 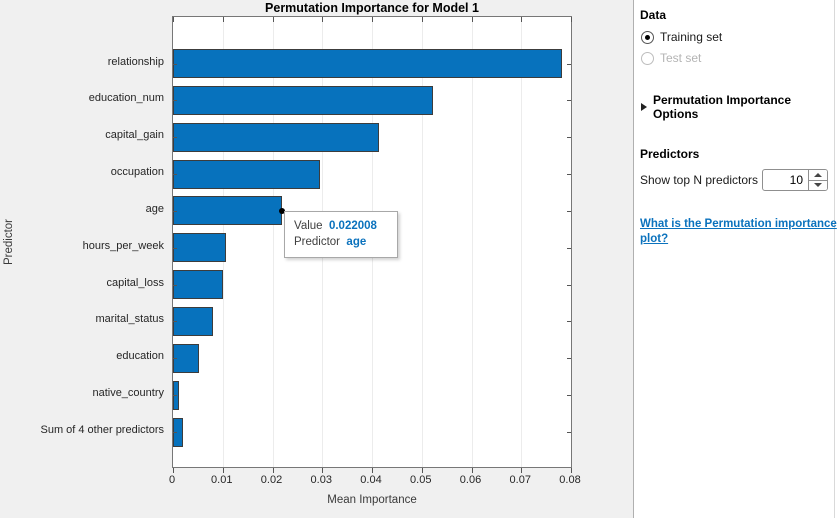 I want to click on category-label-capital_loss: capital_loss, so click(x=135, y=282).